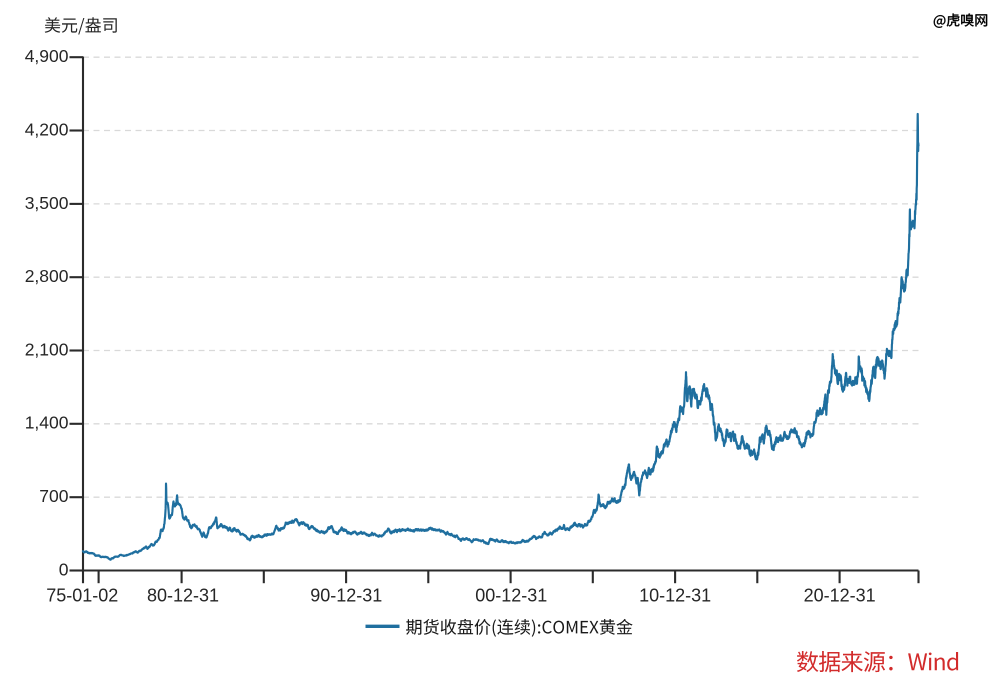 This screenshot has width=1000, height=693. What do you see at coordinates (82, 596) in the screenshot?
I see `svg-text: 75-01-02` at bounding box center [82, 596].